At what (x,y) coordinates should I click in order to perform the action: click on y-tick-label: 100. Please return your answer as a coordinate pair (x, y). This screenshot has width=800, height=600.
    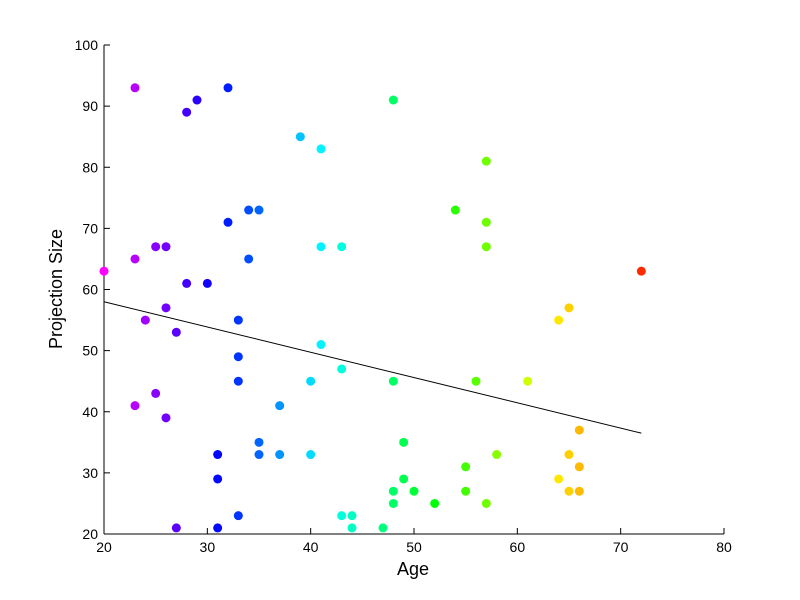
    Looking at the image, I should click on (87, 45).